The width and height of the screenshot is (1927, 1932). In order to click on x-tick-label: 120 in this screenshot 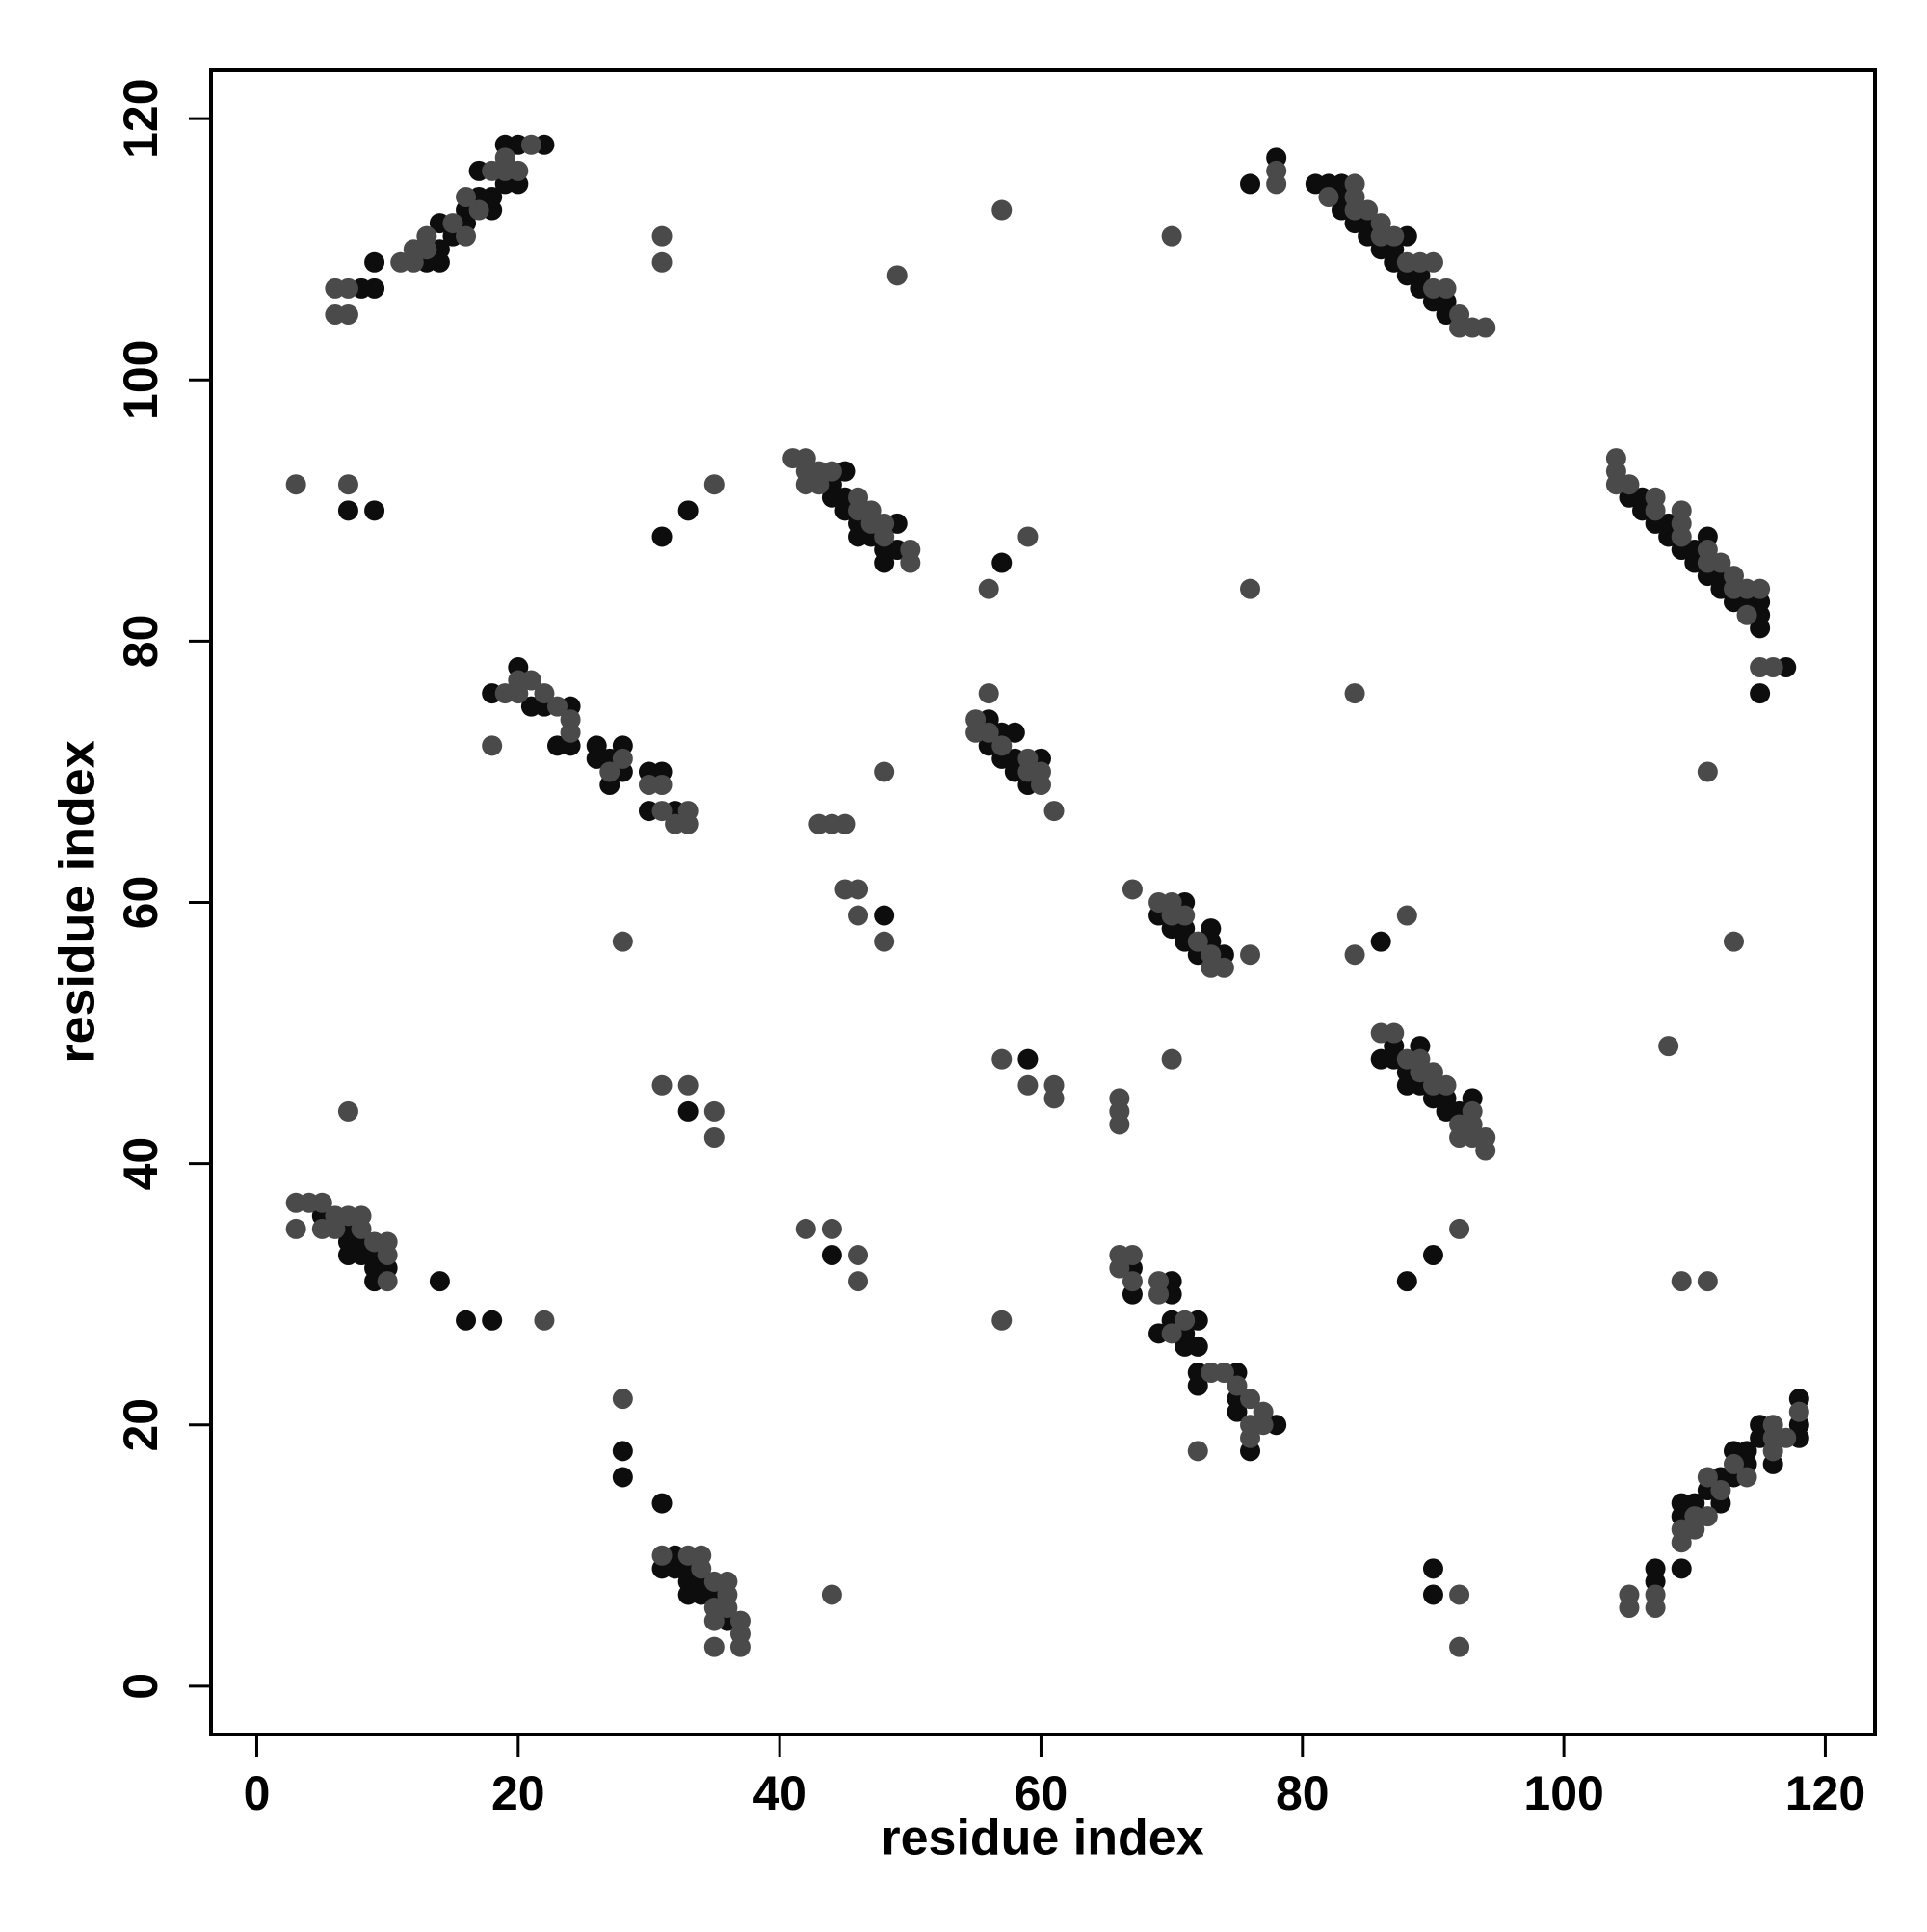, I will do `click(1825, 1793)`.